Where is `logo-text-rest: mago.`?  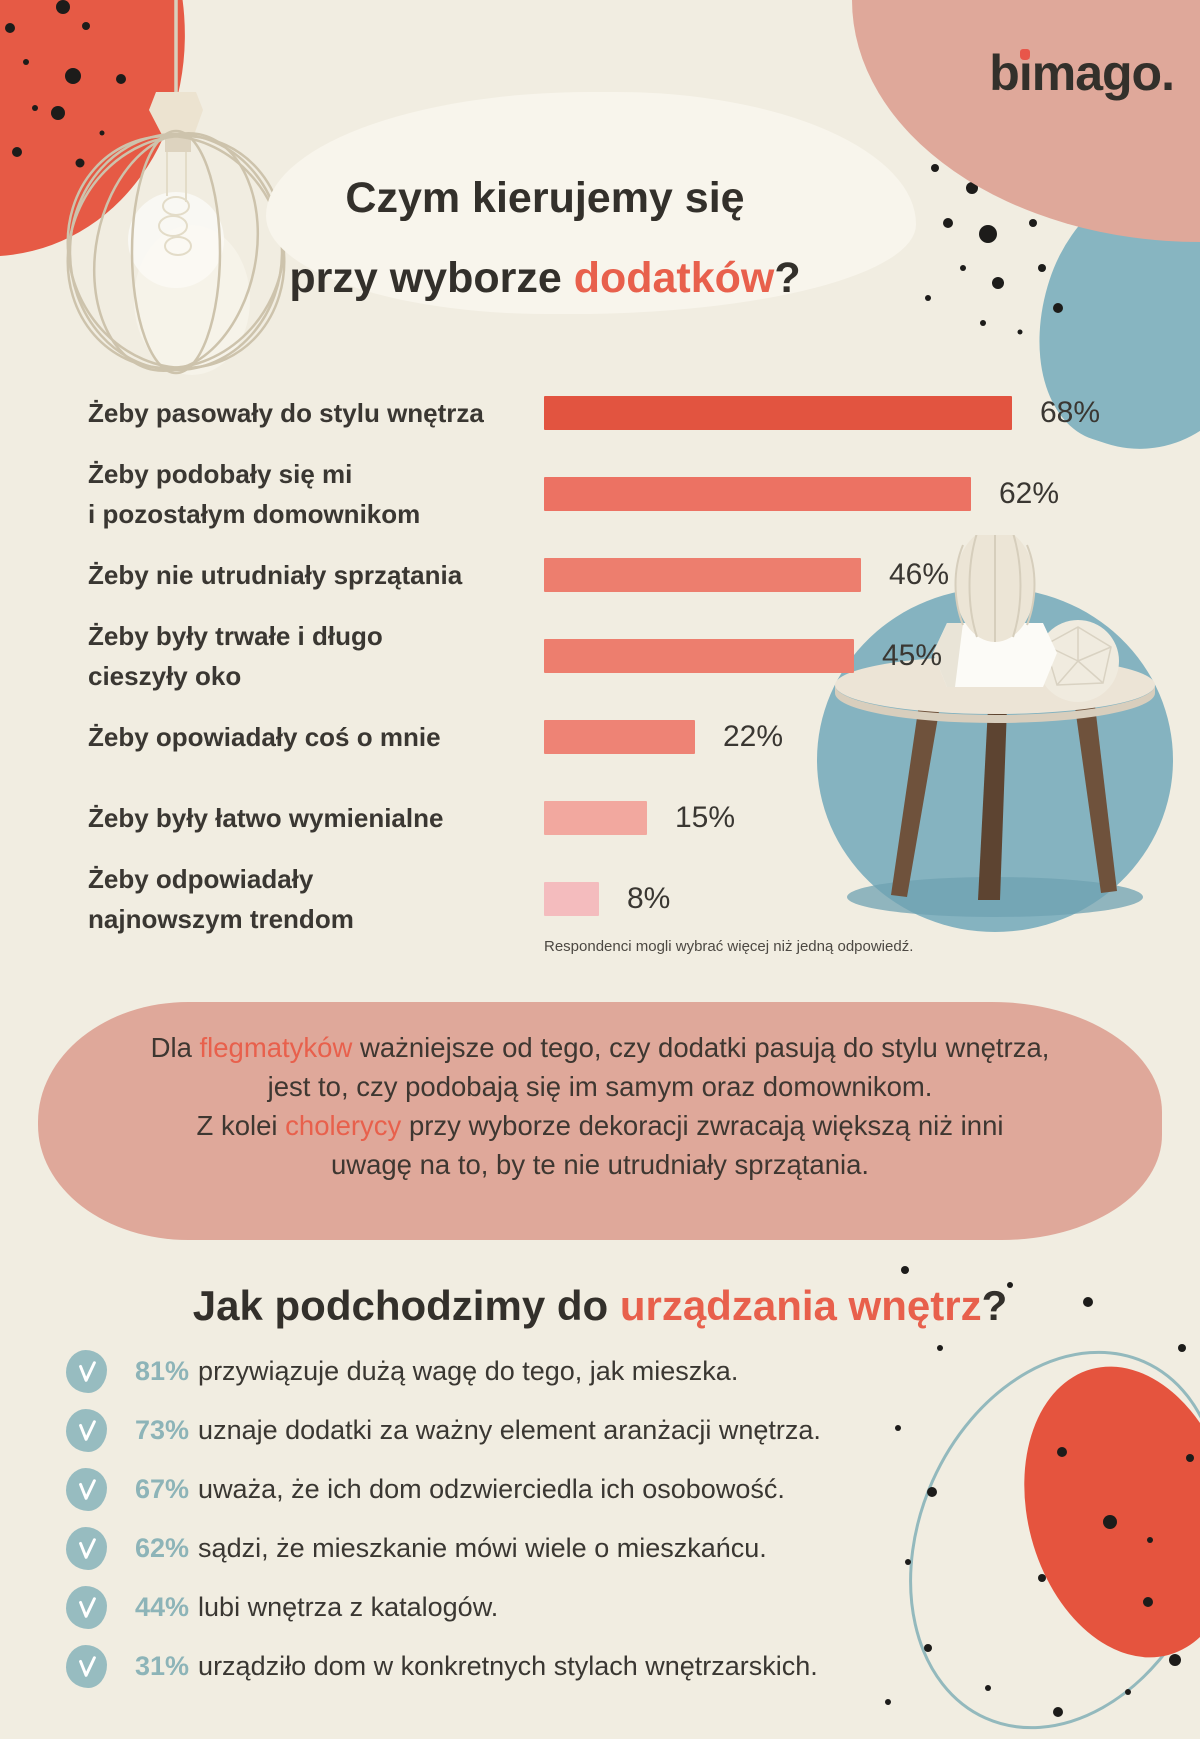 logo-text-rest: mago. is located at coordinates (1103, 73).